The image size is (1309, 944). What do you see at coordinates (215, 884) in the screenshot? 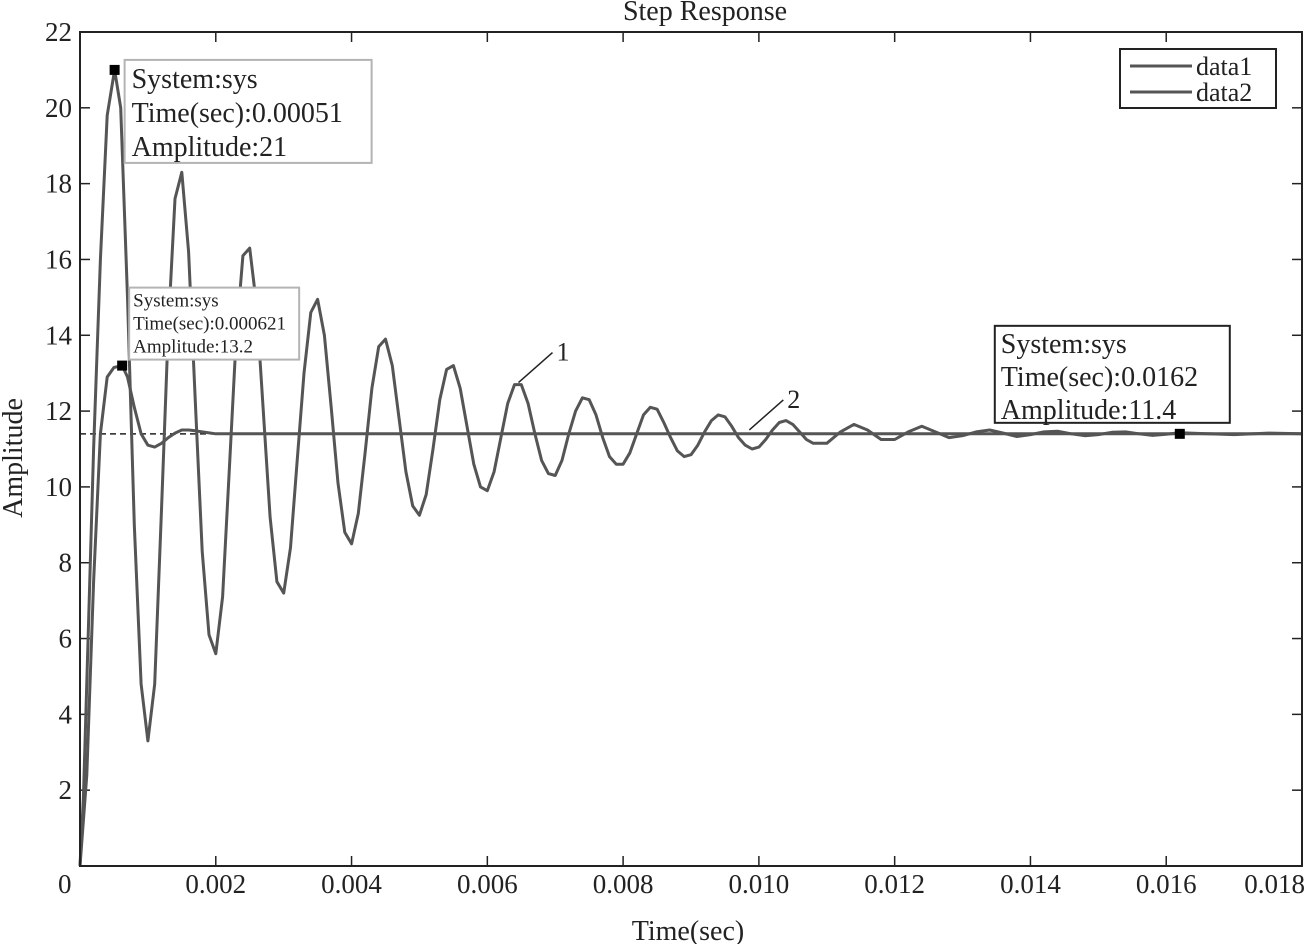
I see `x-tick-label: 0.002` at bounding box center [215, 884].